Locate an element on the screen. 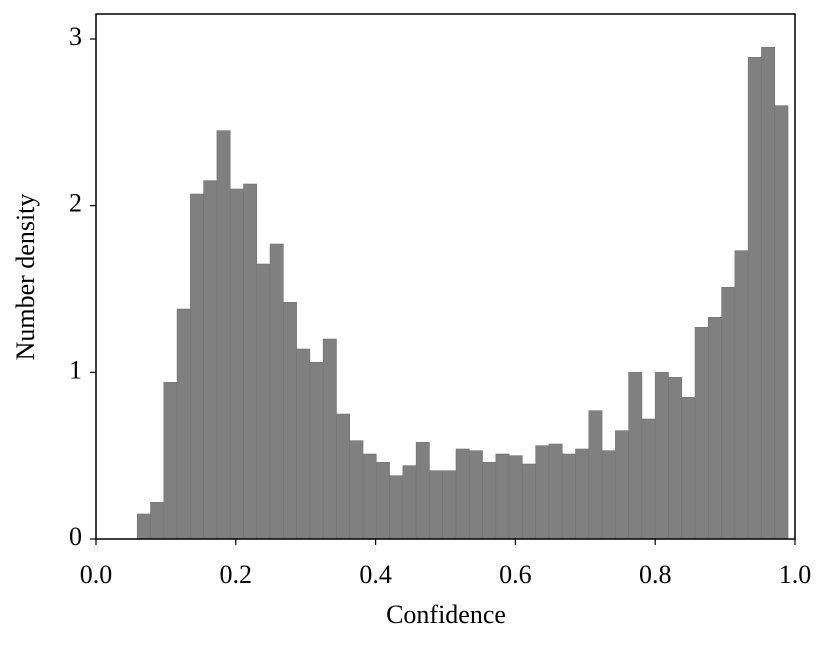 This screenshot has height=646, width=829. y-tick-label: 0 is located at coordinates (75, 536).